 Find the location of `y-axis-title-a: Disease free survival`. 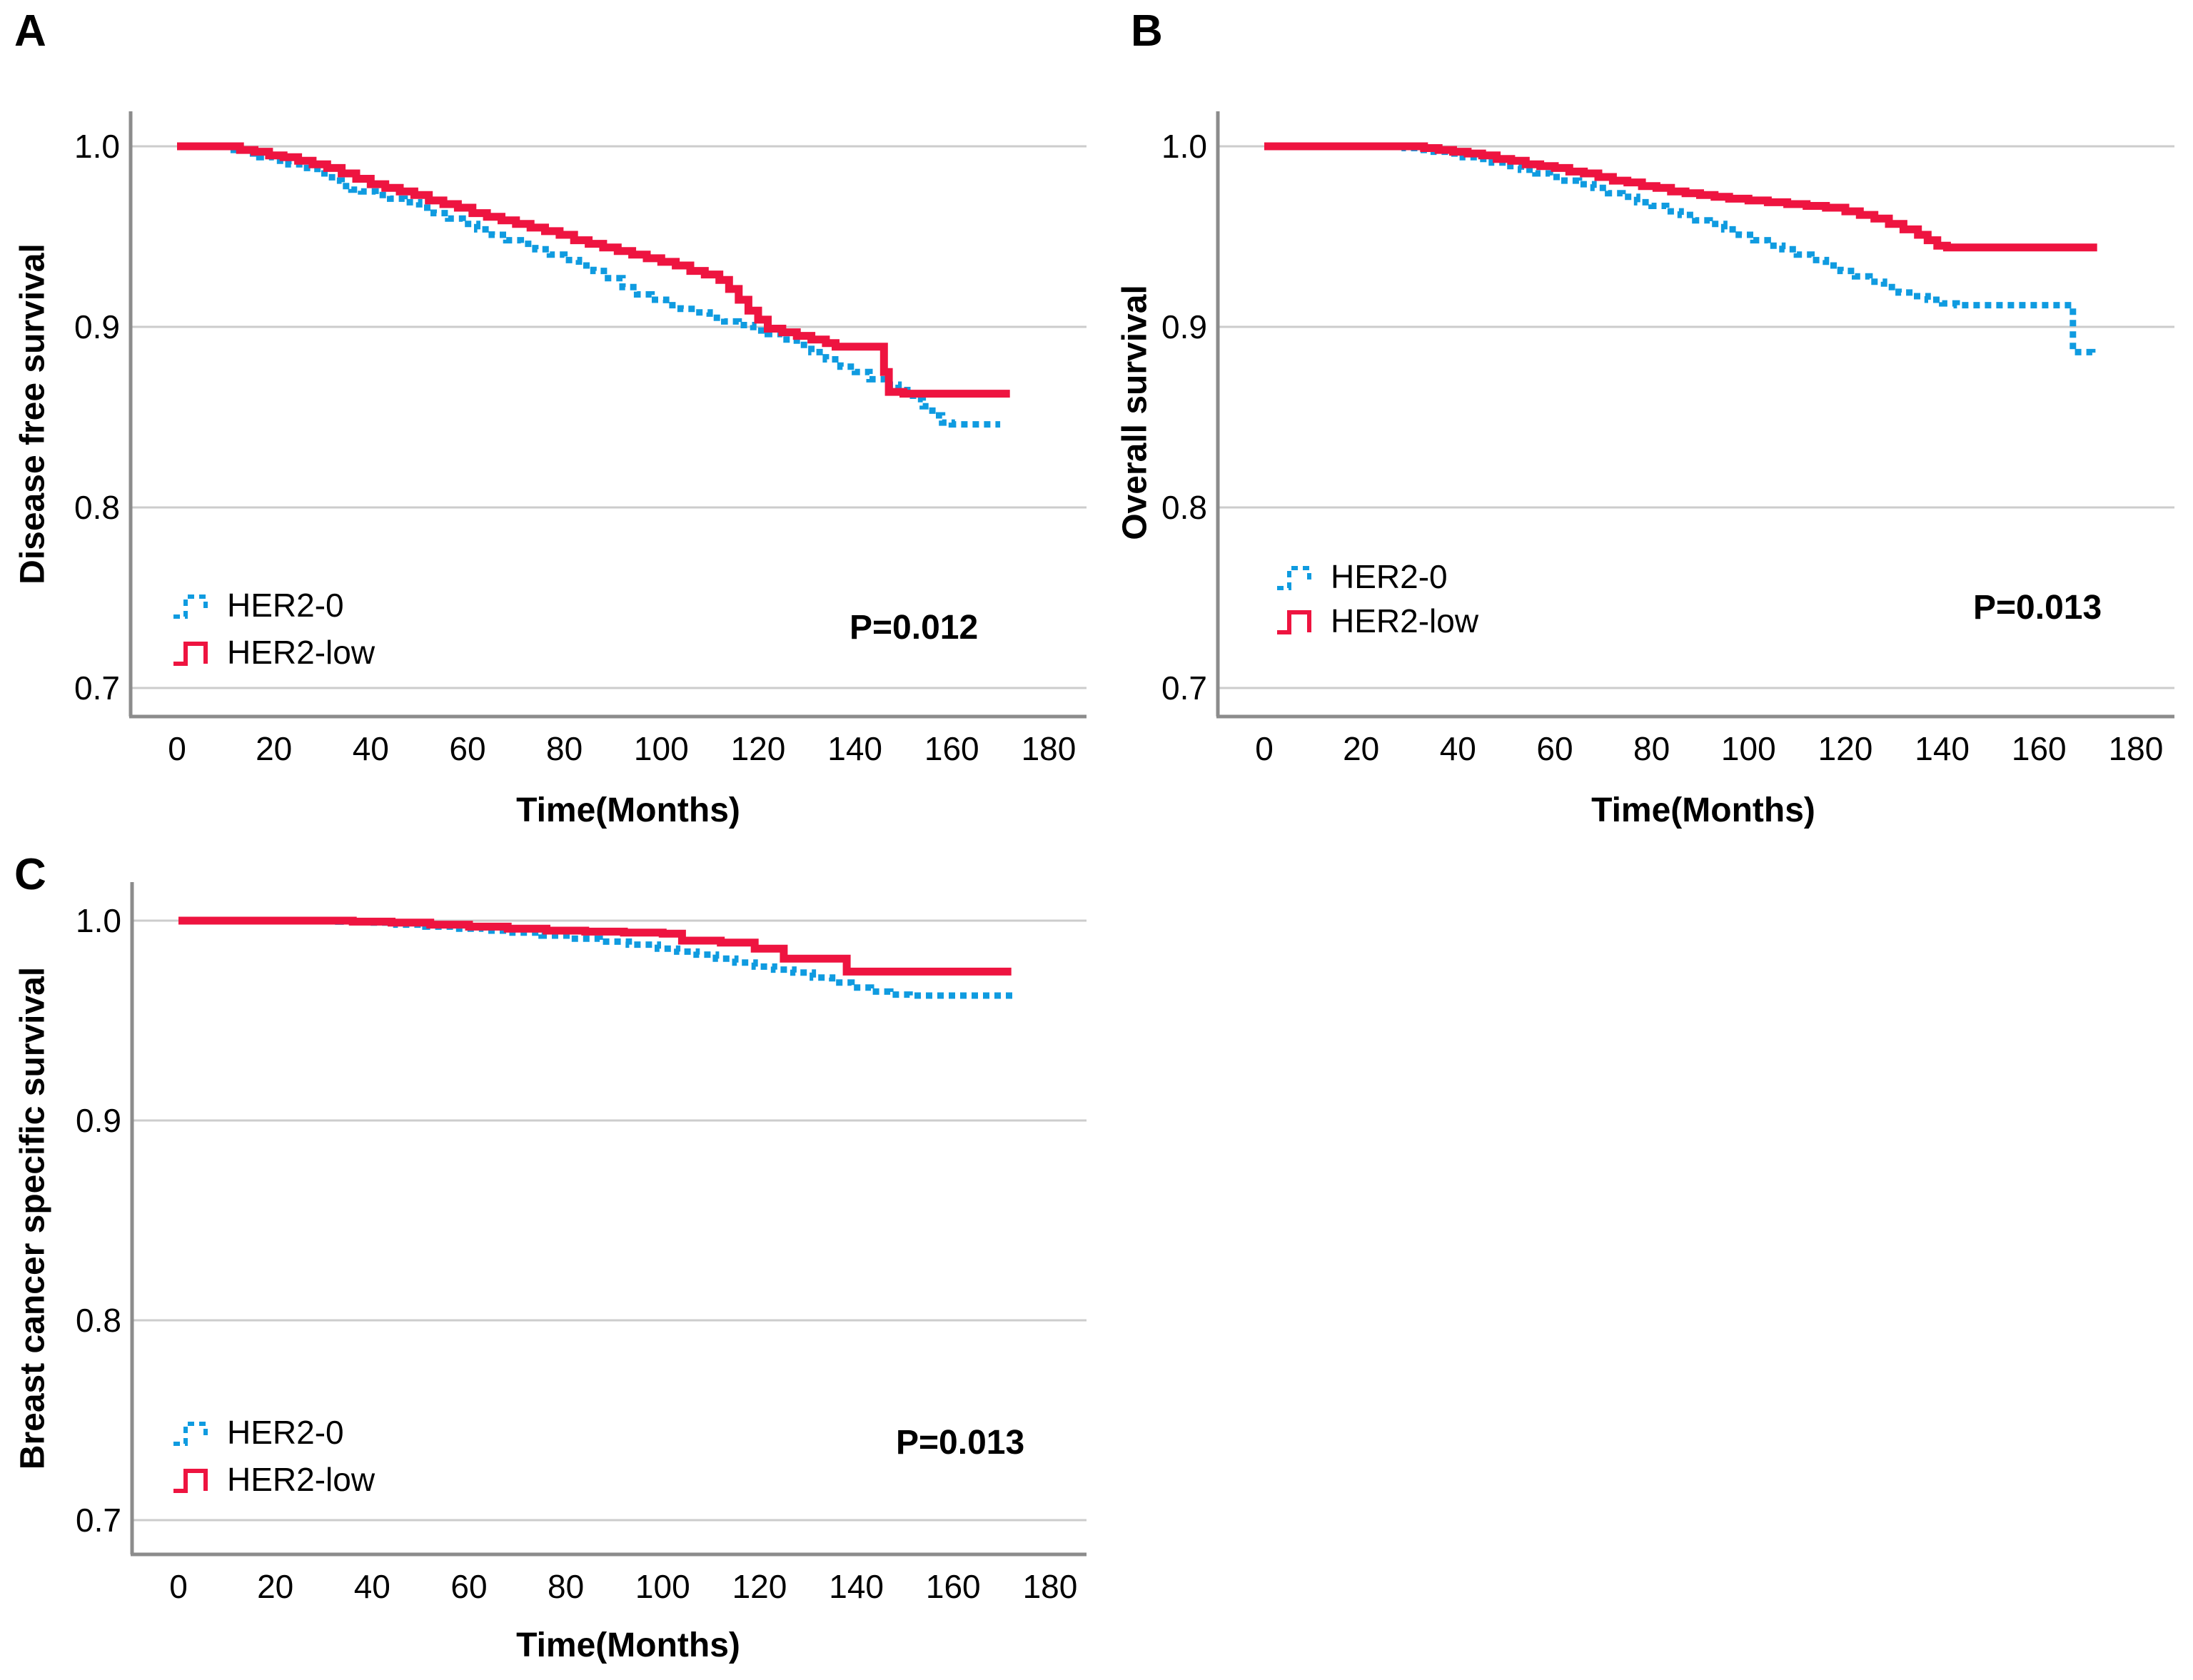

y-axis-title-a: Disease free survival is located at coordinates (33, 414).